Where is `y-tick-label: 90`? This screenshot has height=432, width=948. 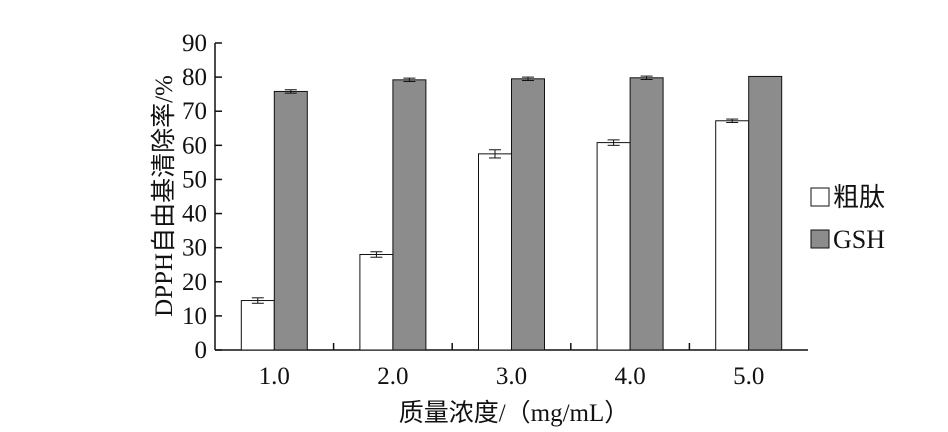 y-tick-label: 90 is located at coordinates (194, 43).